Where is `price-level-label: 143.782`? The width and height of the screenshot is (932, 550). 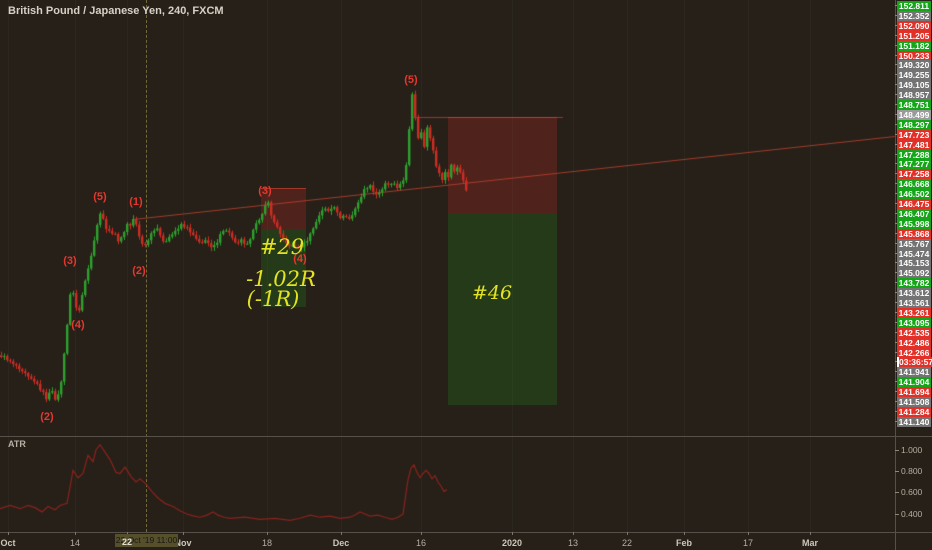 price-level-label: 143.782 is located at coordinates (914, 283).